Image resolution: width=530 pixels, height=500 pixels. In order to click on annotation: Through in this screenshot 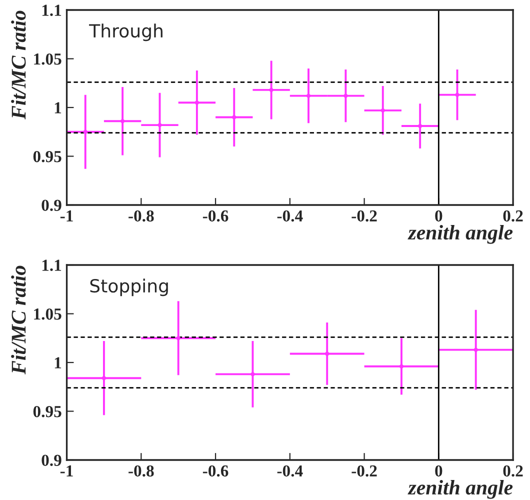, I will do `click(125, 33)`.